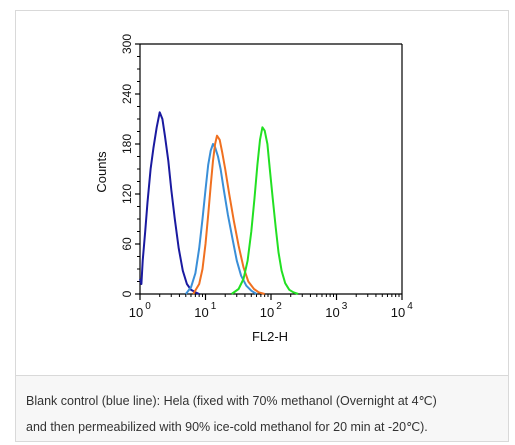  I want to click on x-tick-exponent: 2, so click(279, 306).